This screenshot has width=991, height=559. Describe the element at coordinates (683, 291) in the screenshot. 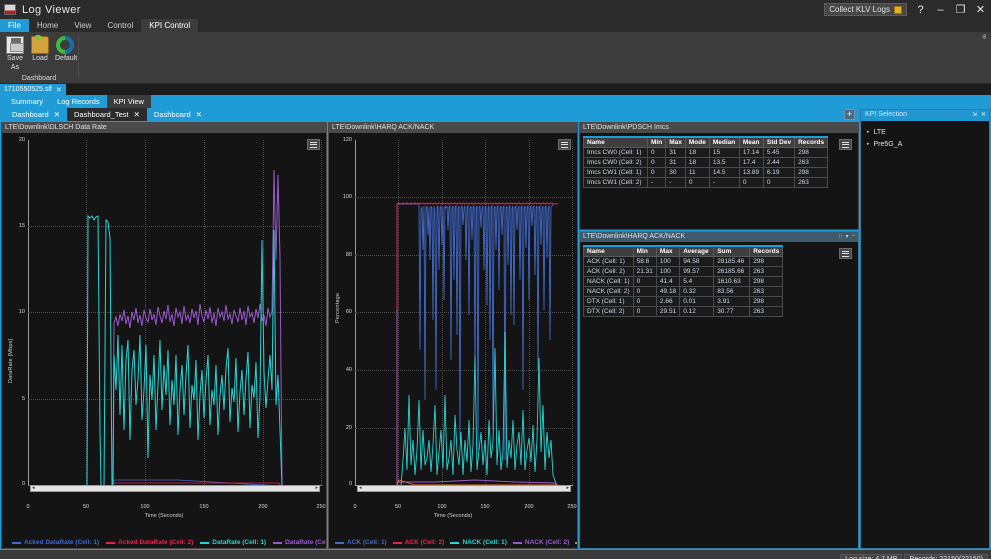

I see `table-row: NACK (Cell: 2) 0 49.18 0.32 83.56 263` at that location.